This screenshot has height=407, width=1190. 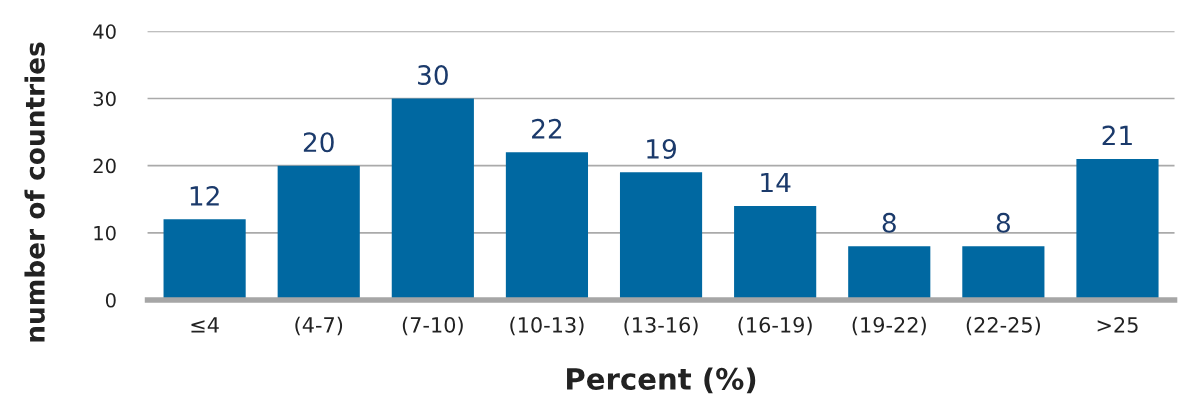 I want to click on y-tick-label: 10, so click(x=105, y=233).